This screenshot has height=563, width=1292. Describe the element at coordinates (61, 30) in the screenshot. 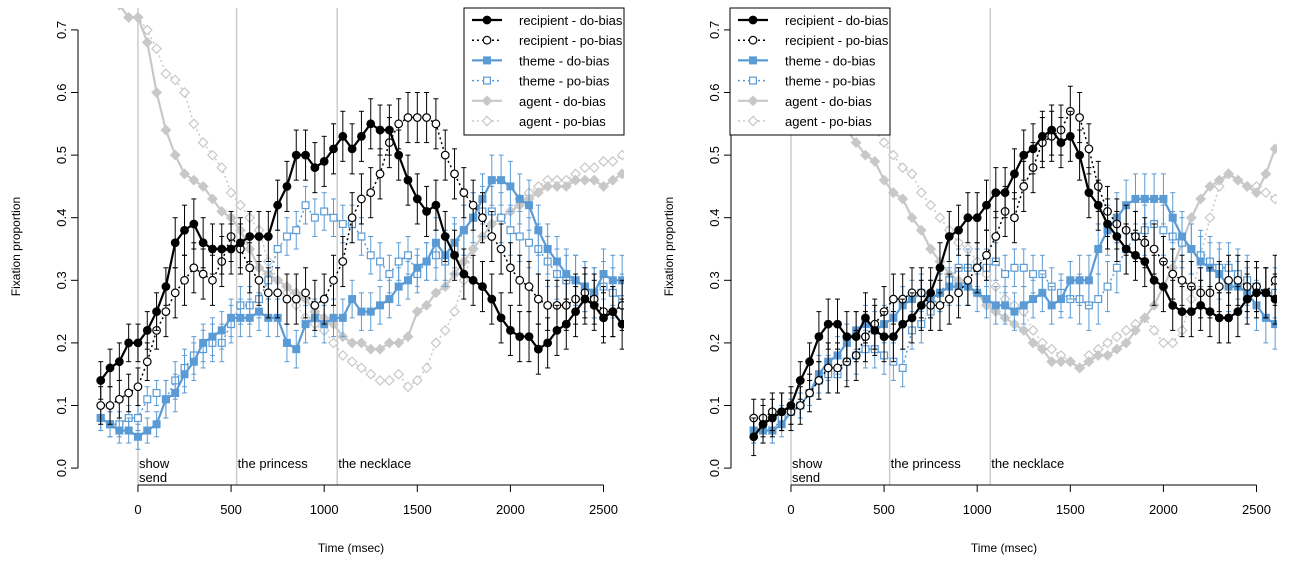

I see `y-tick-label: 0.7` at that location.